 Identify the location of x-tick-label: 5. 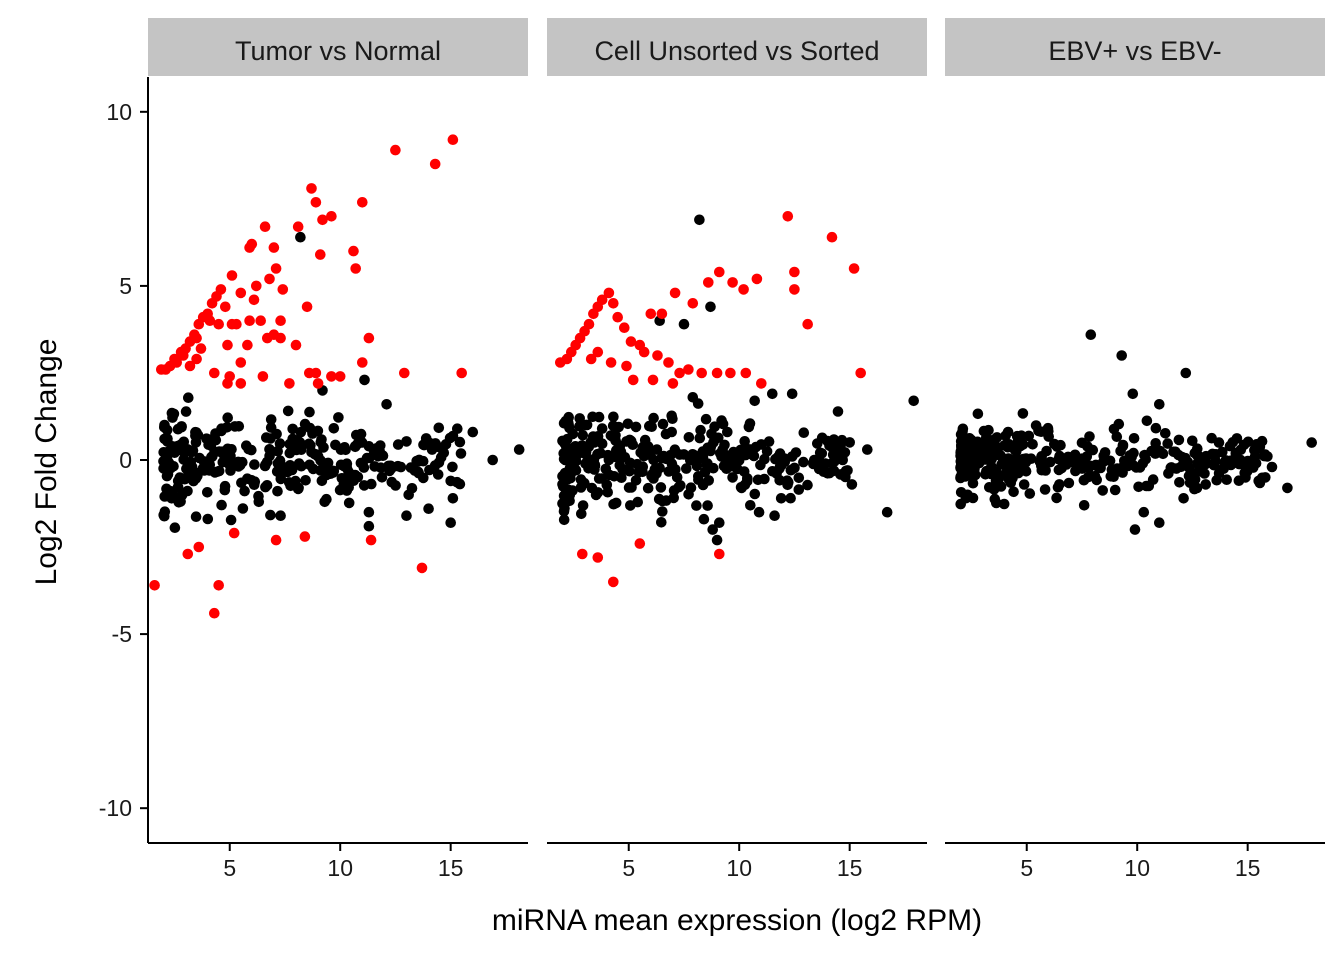
(1026, 868).